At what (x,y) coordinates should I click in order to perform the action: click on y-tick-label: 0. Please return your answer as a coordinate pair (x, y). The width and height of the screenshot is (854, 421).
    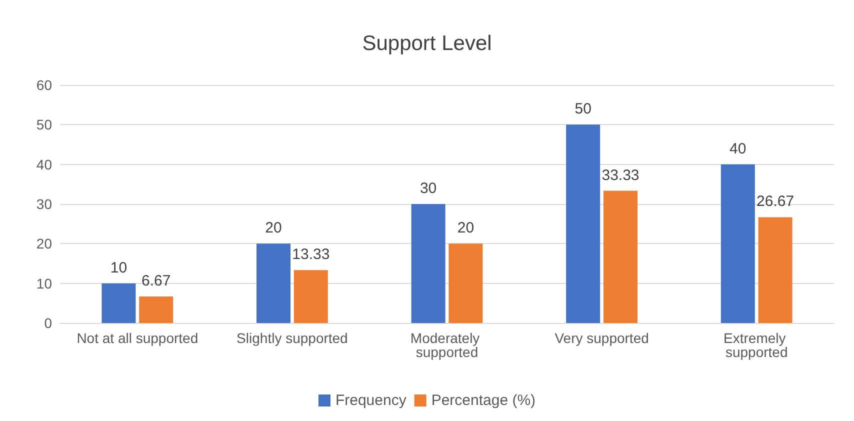
    Looking at the image, I should click on (48, 323).